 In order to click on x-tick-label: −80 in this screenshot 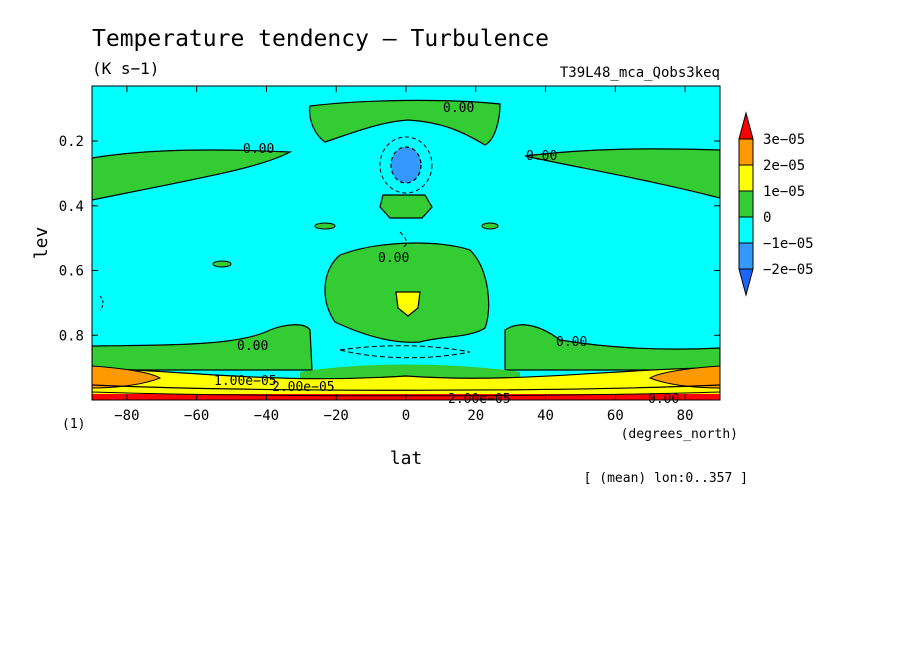, I will do `click(126, 416)`.